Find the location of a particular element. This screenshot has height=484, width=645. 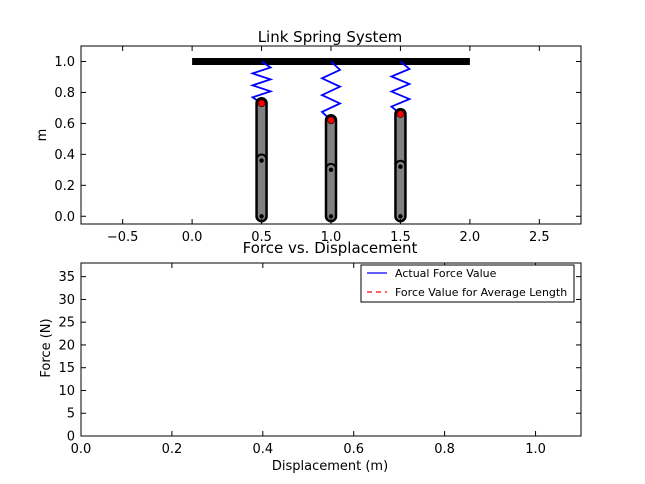

legend-box is located at coordinates (467, 283).